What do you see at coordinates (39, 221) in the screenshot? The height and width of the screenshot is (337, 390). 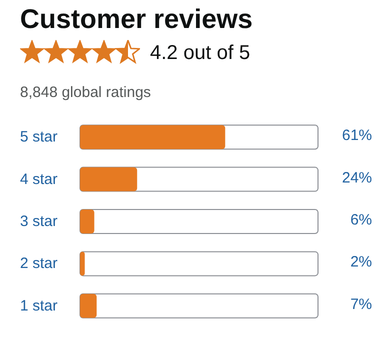 I see `y-tick-label: 3 star` at bounding box center [39, 221].